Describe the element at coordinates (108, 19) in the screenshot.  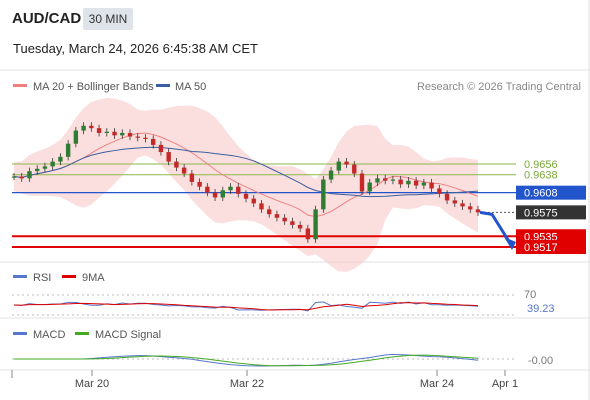
I see `timeframe-badge: 30 MIN` at that location.